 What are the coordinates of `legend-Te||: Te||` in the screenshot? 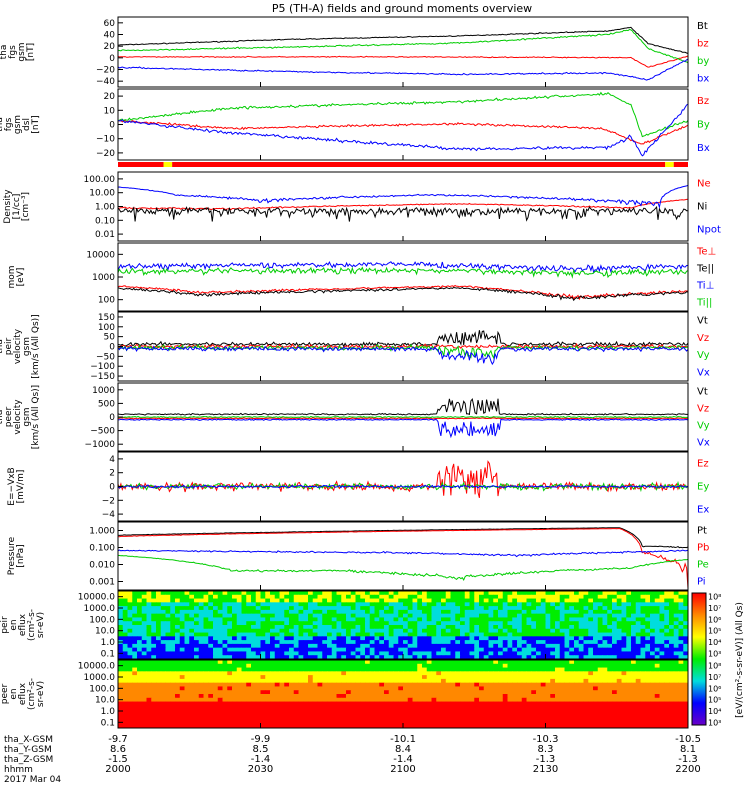 It's located at (705, 269).